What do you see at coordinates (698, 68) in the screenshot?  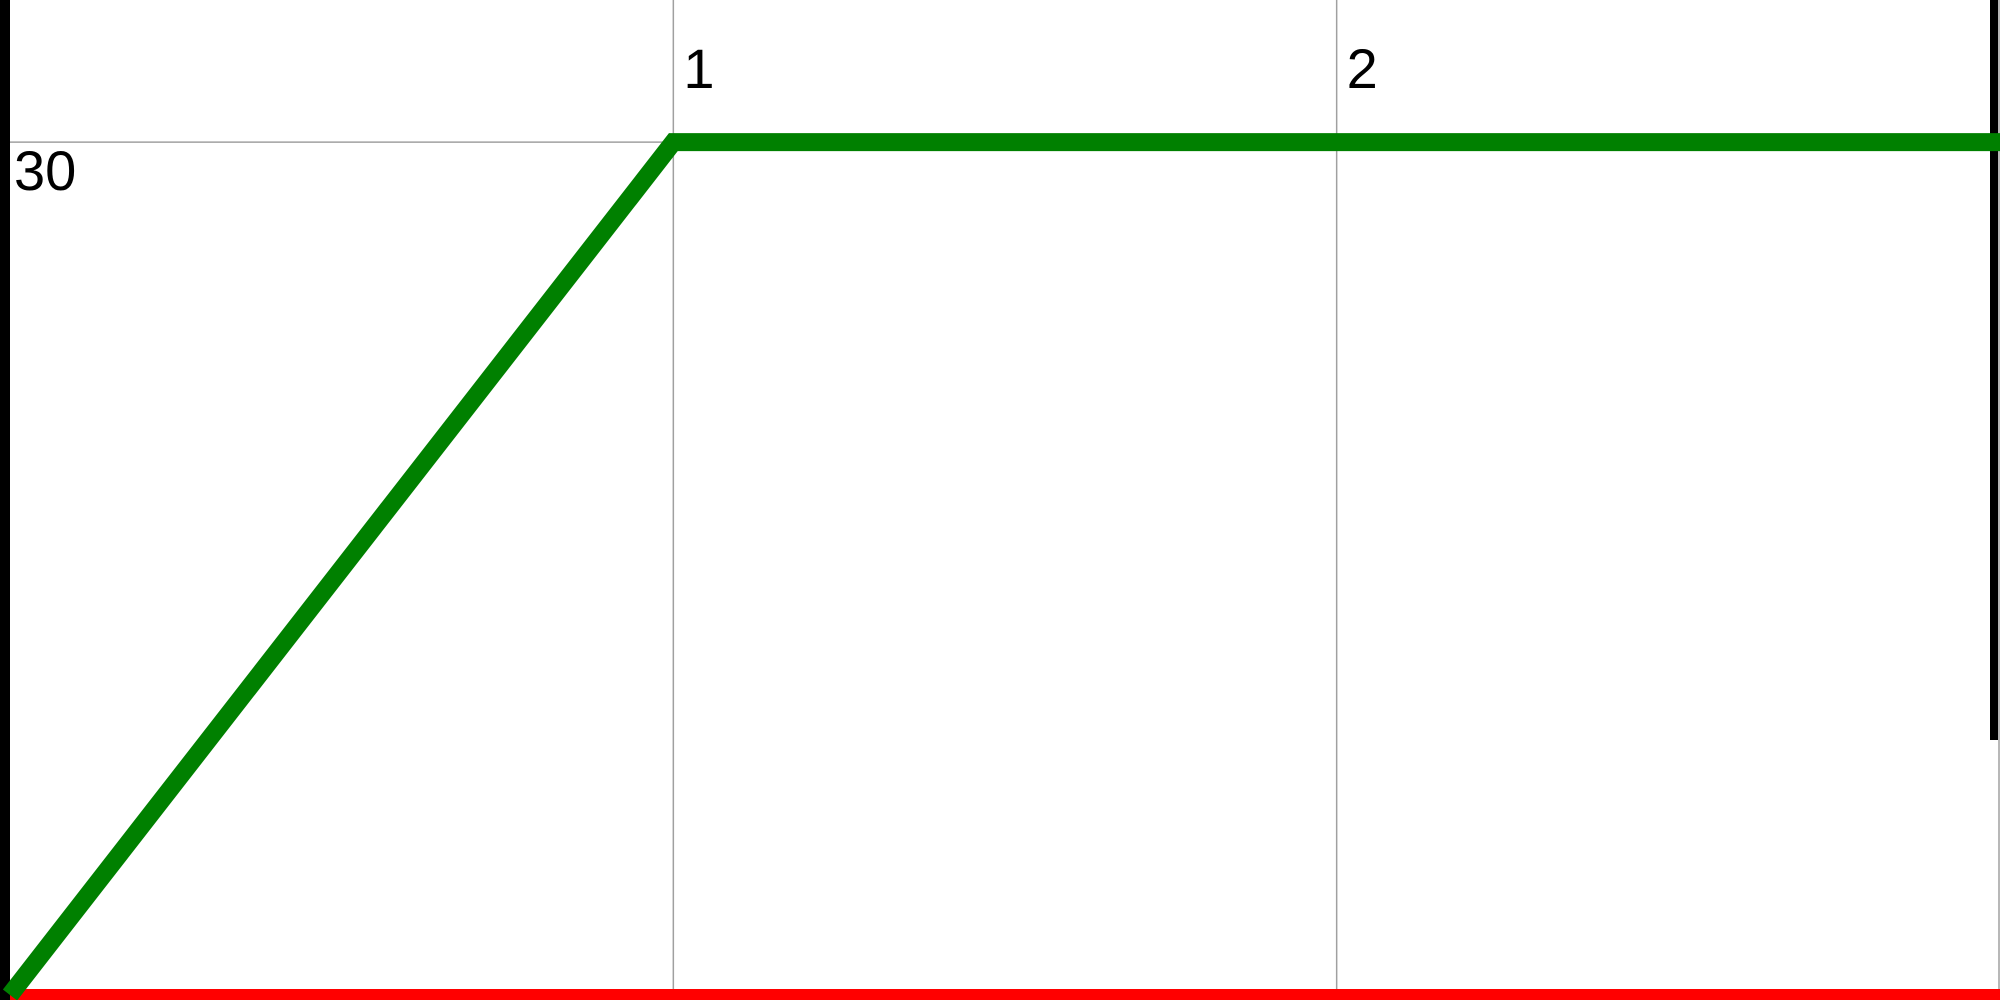 I see `x-tick-label-1: 1` at bounding box center [698, 68].